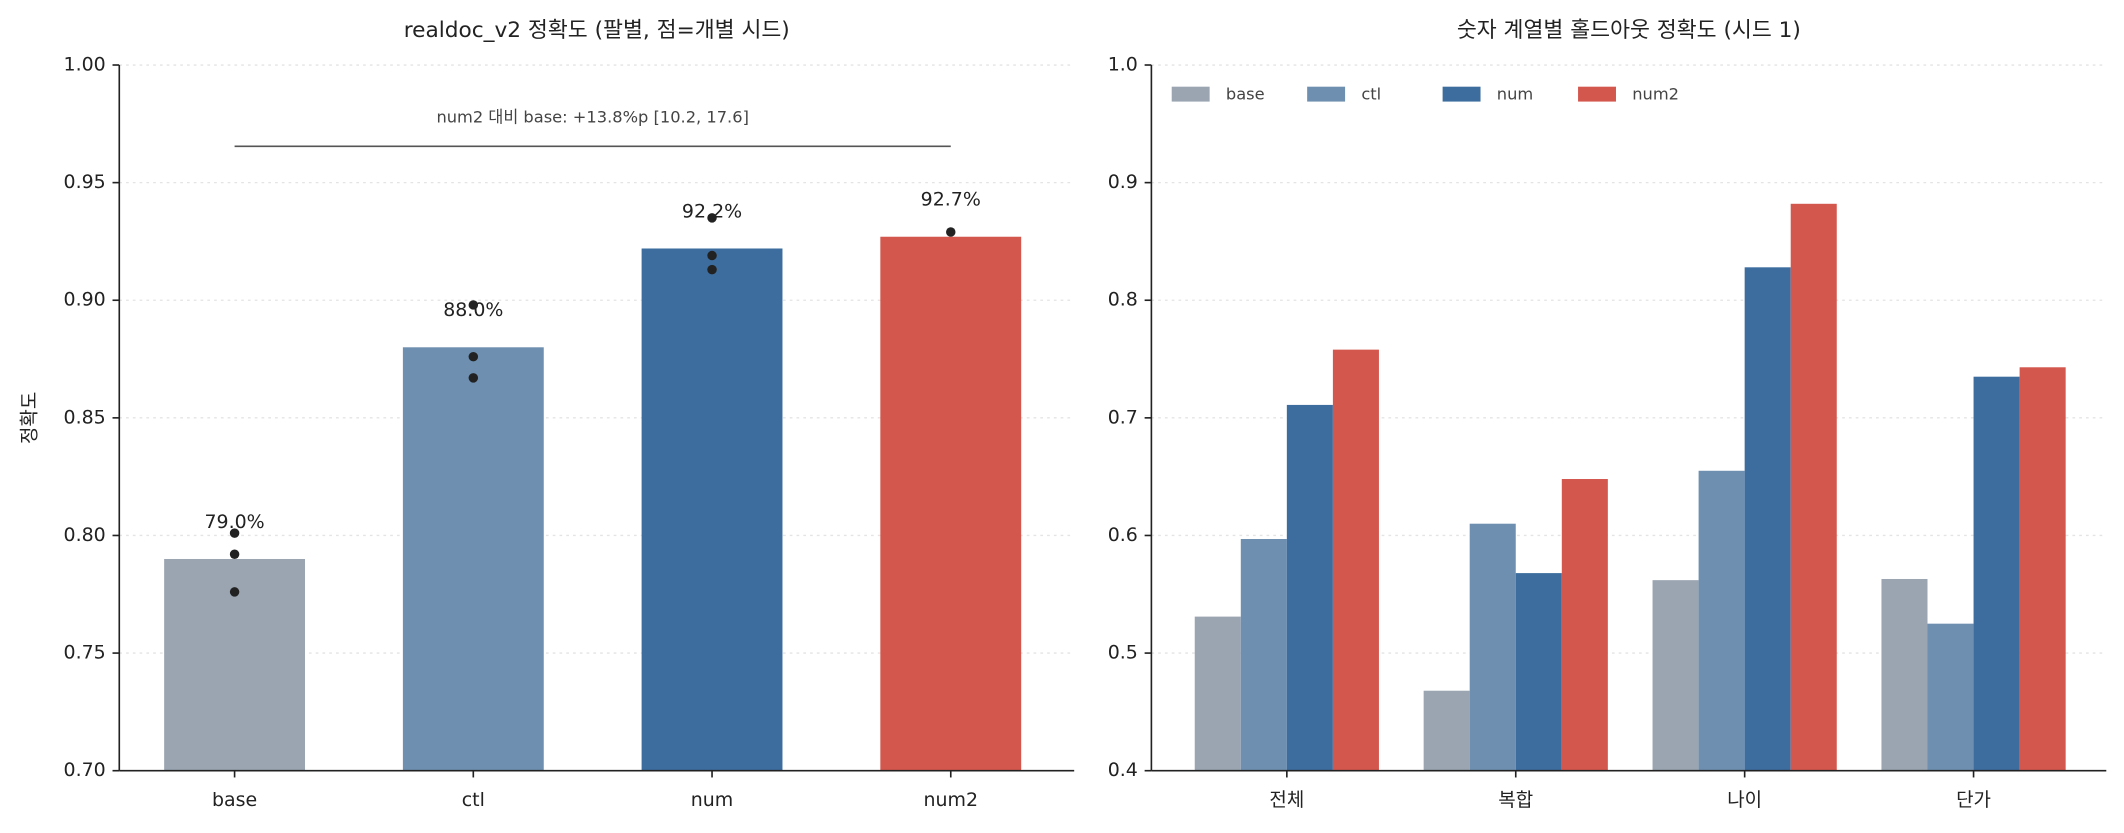  I want to click on value-label: 79.0%, so click(234, 522).